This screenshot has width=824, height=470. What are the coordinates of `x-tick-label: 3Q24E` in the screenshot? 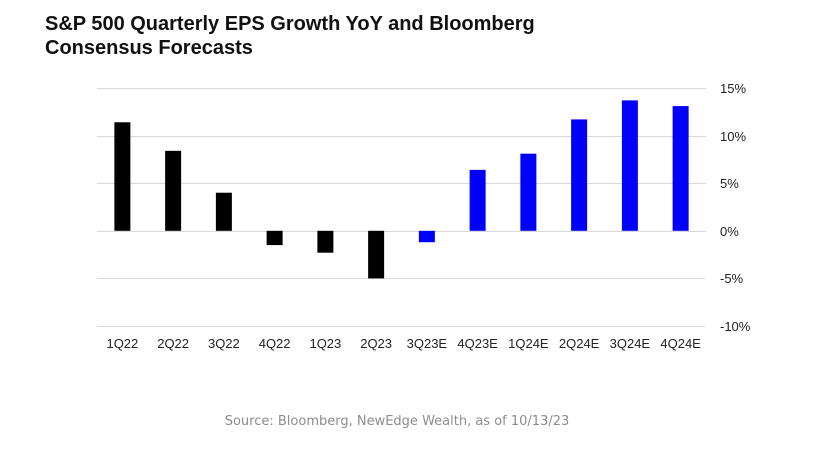 It's located at (630, 343).